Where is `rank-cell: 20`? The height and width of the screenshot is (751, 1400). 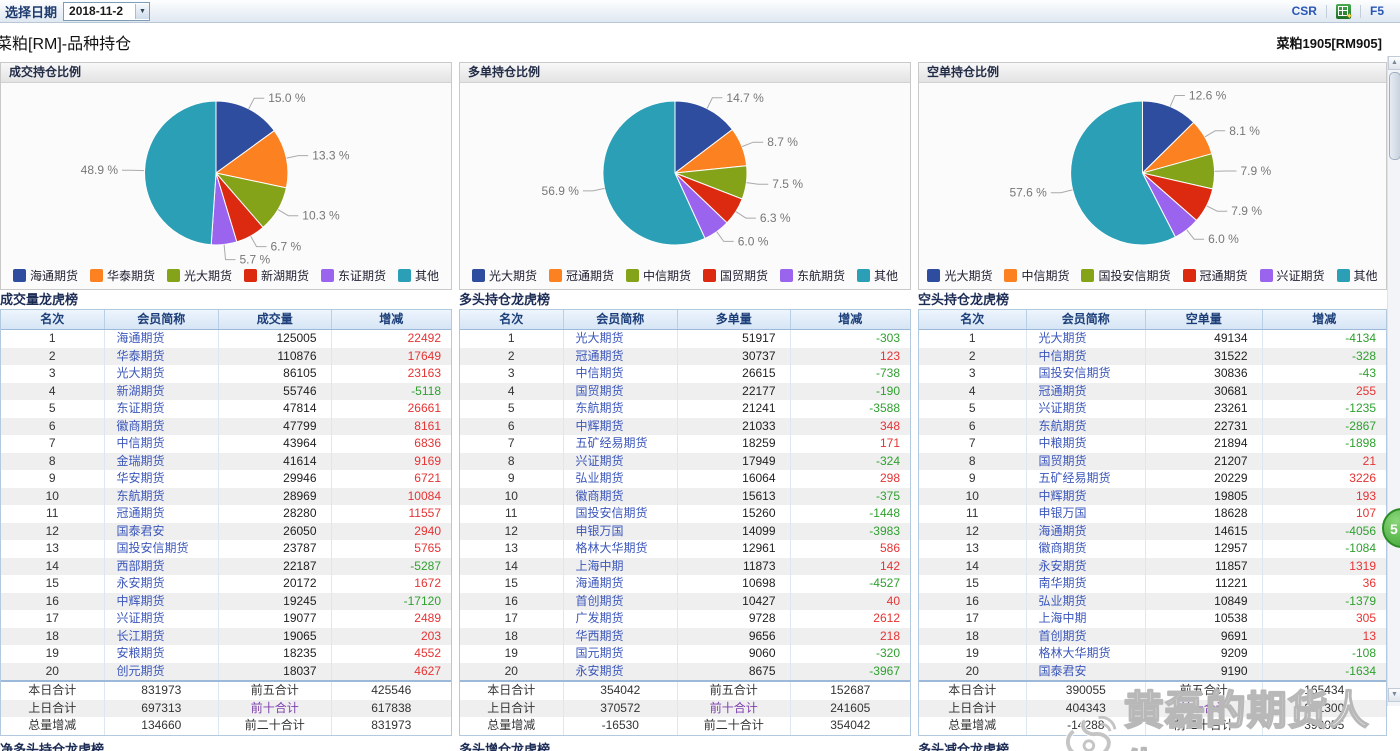
rank-cell: 20 is located at coordinates (512, 671).